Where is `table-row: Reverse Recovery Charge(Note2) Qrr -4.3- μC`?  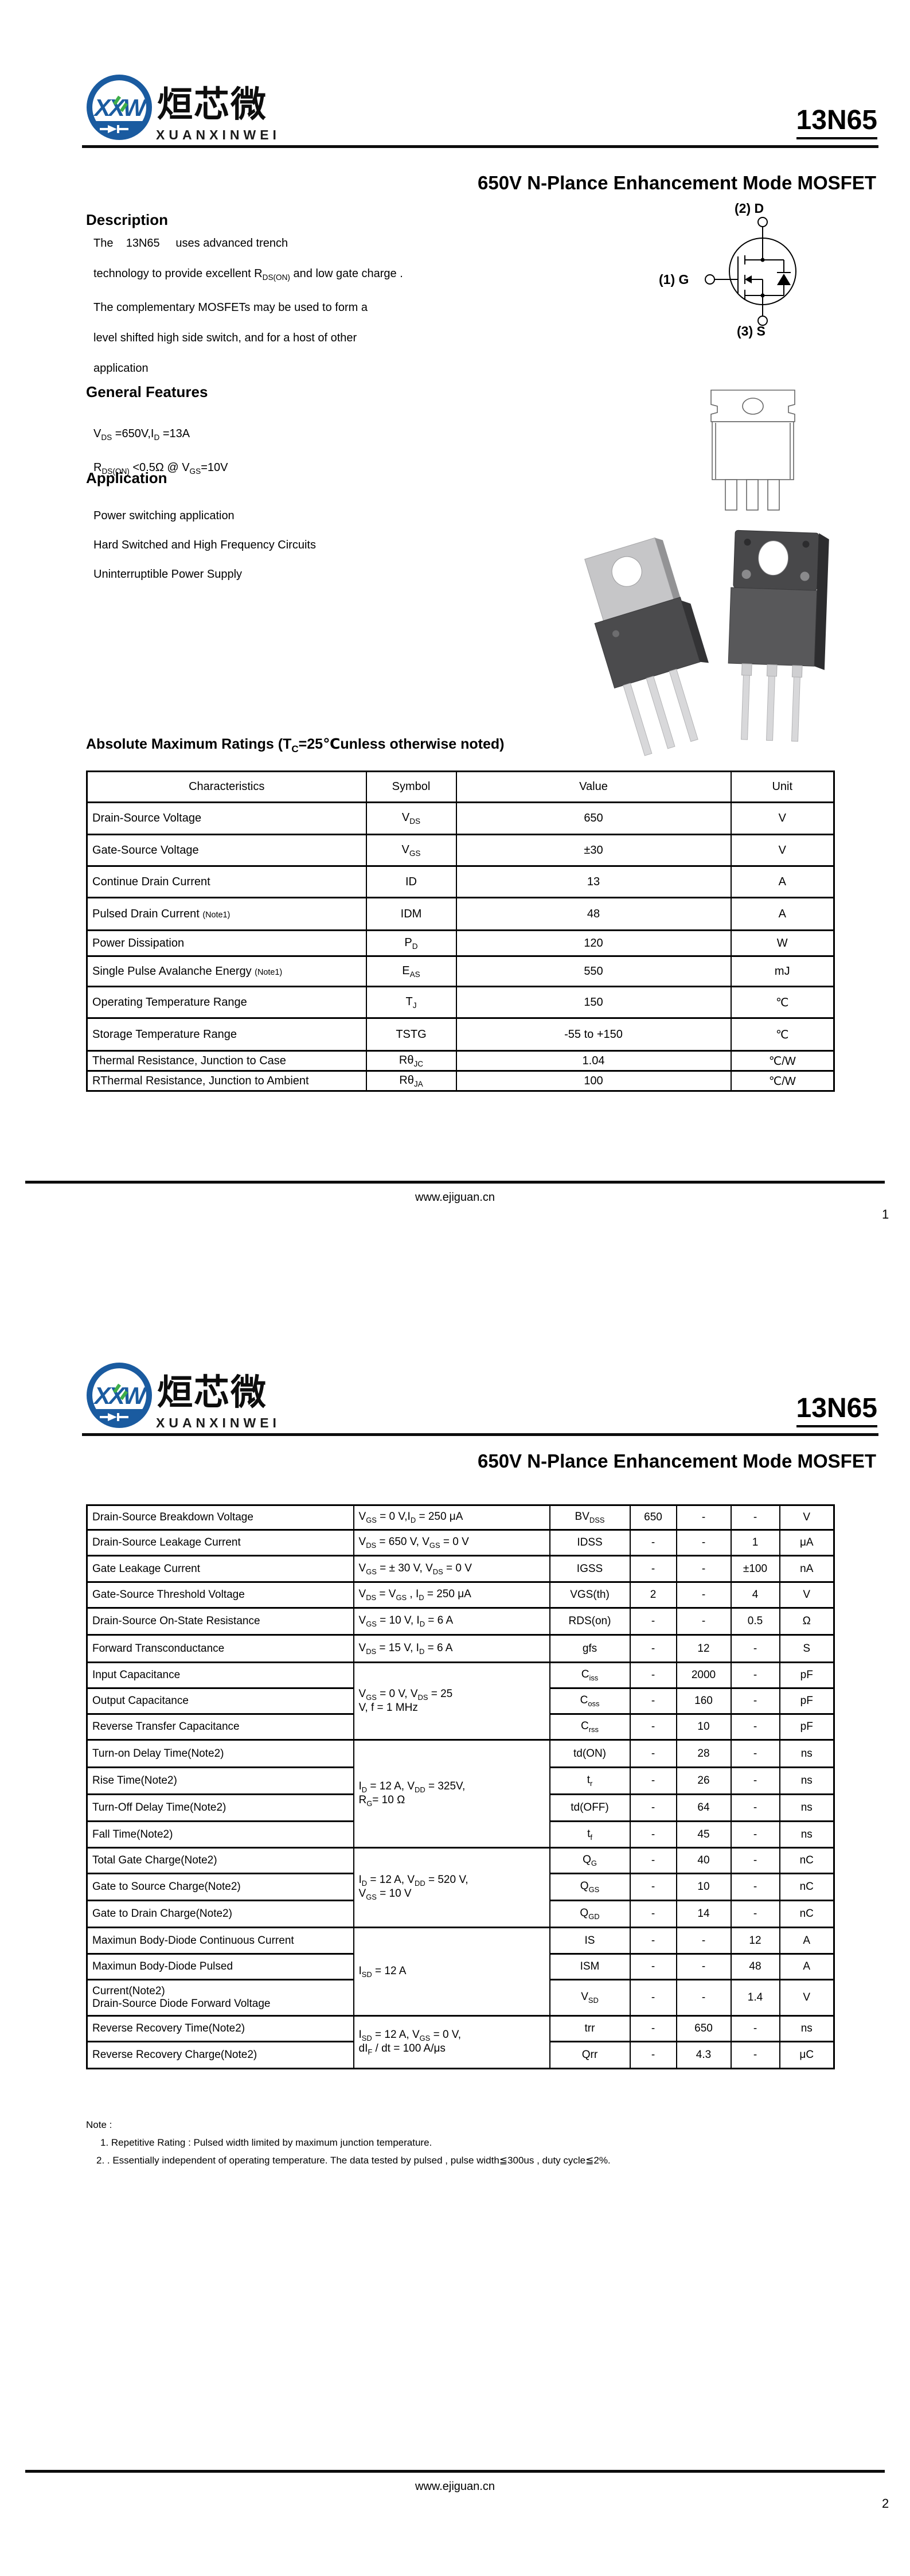
table-row: Reverse Recovery Charge(Note2) Qrr -4.3- μC is located at coordinates (460, 2055).